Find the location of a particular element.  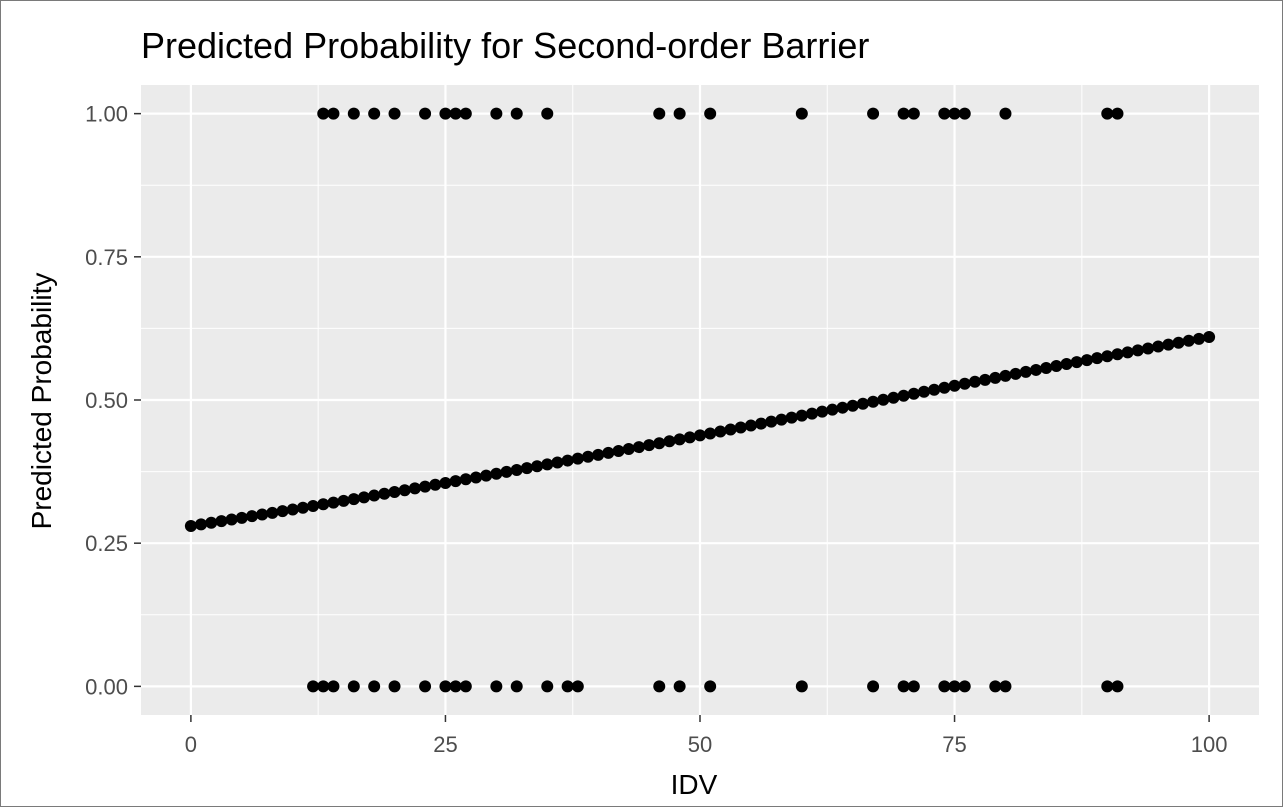

y-axis-title: Predicted Probability is located at coordinates (41, 401).